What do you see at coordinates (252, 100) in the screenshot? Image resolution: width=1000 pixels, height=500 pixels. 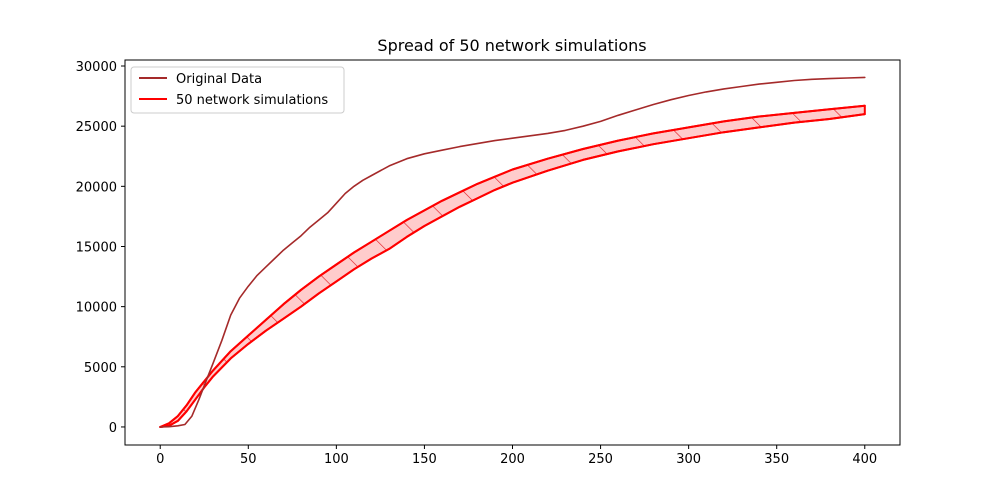 I see `legend-label-network-simulations: 50 network simulations` at bounding box center [252, 100].